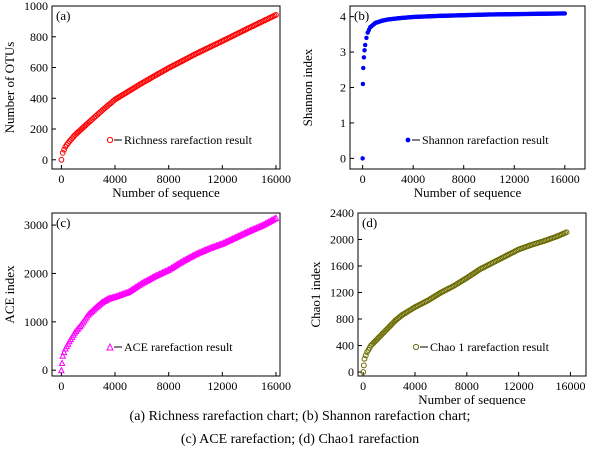 The image size is (600, 454). Describe the element at coordinates (39, 129) in the screenshot. I see `y-tick-label: 200` at that location.